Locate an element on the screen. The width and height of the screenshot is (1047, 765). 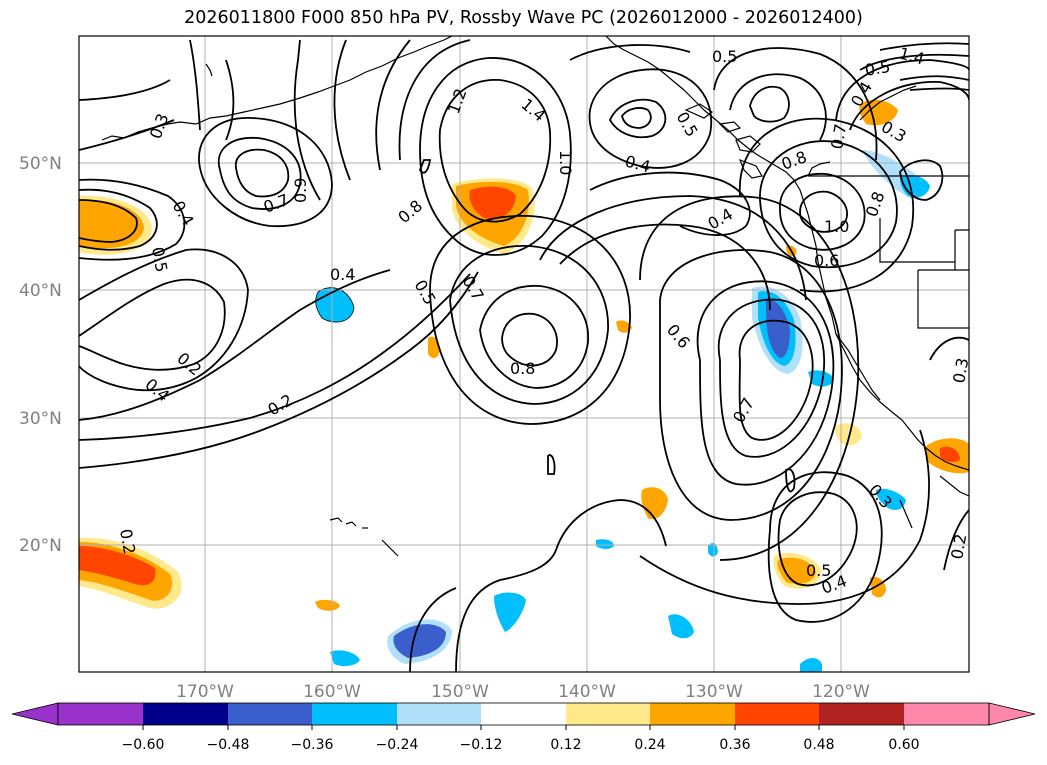
lat-label: 50°N is located at coordinates (40, 164).